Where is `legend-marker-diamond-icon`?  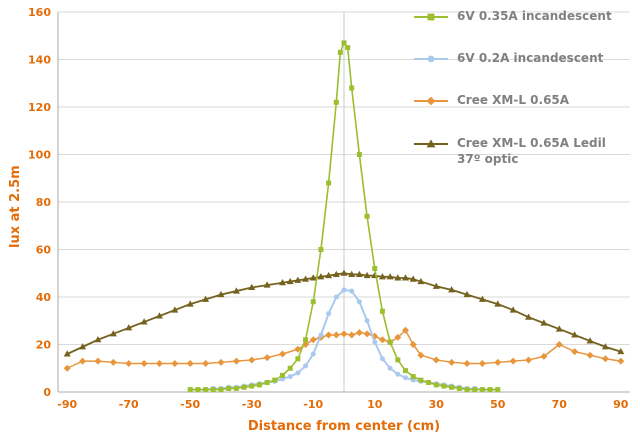 legend-marker-diamond-icon is located at coordinates (431, 101).